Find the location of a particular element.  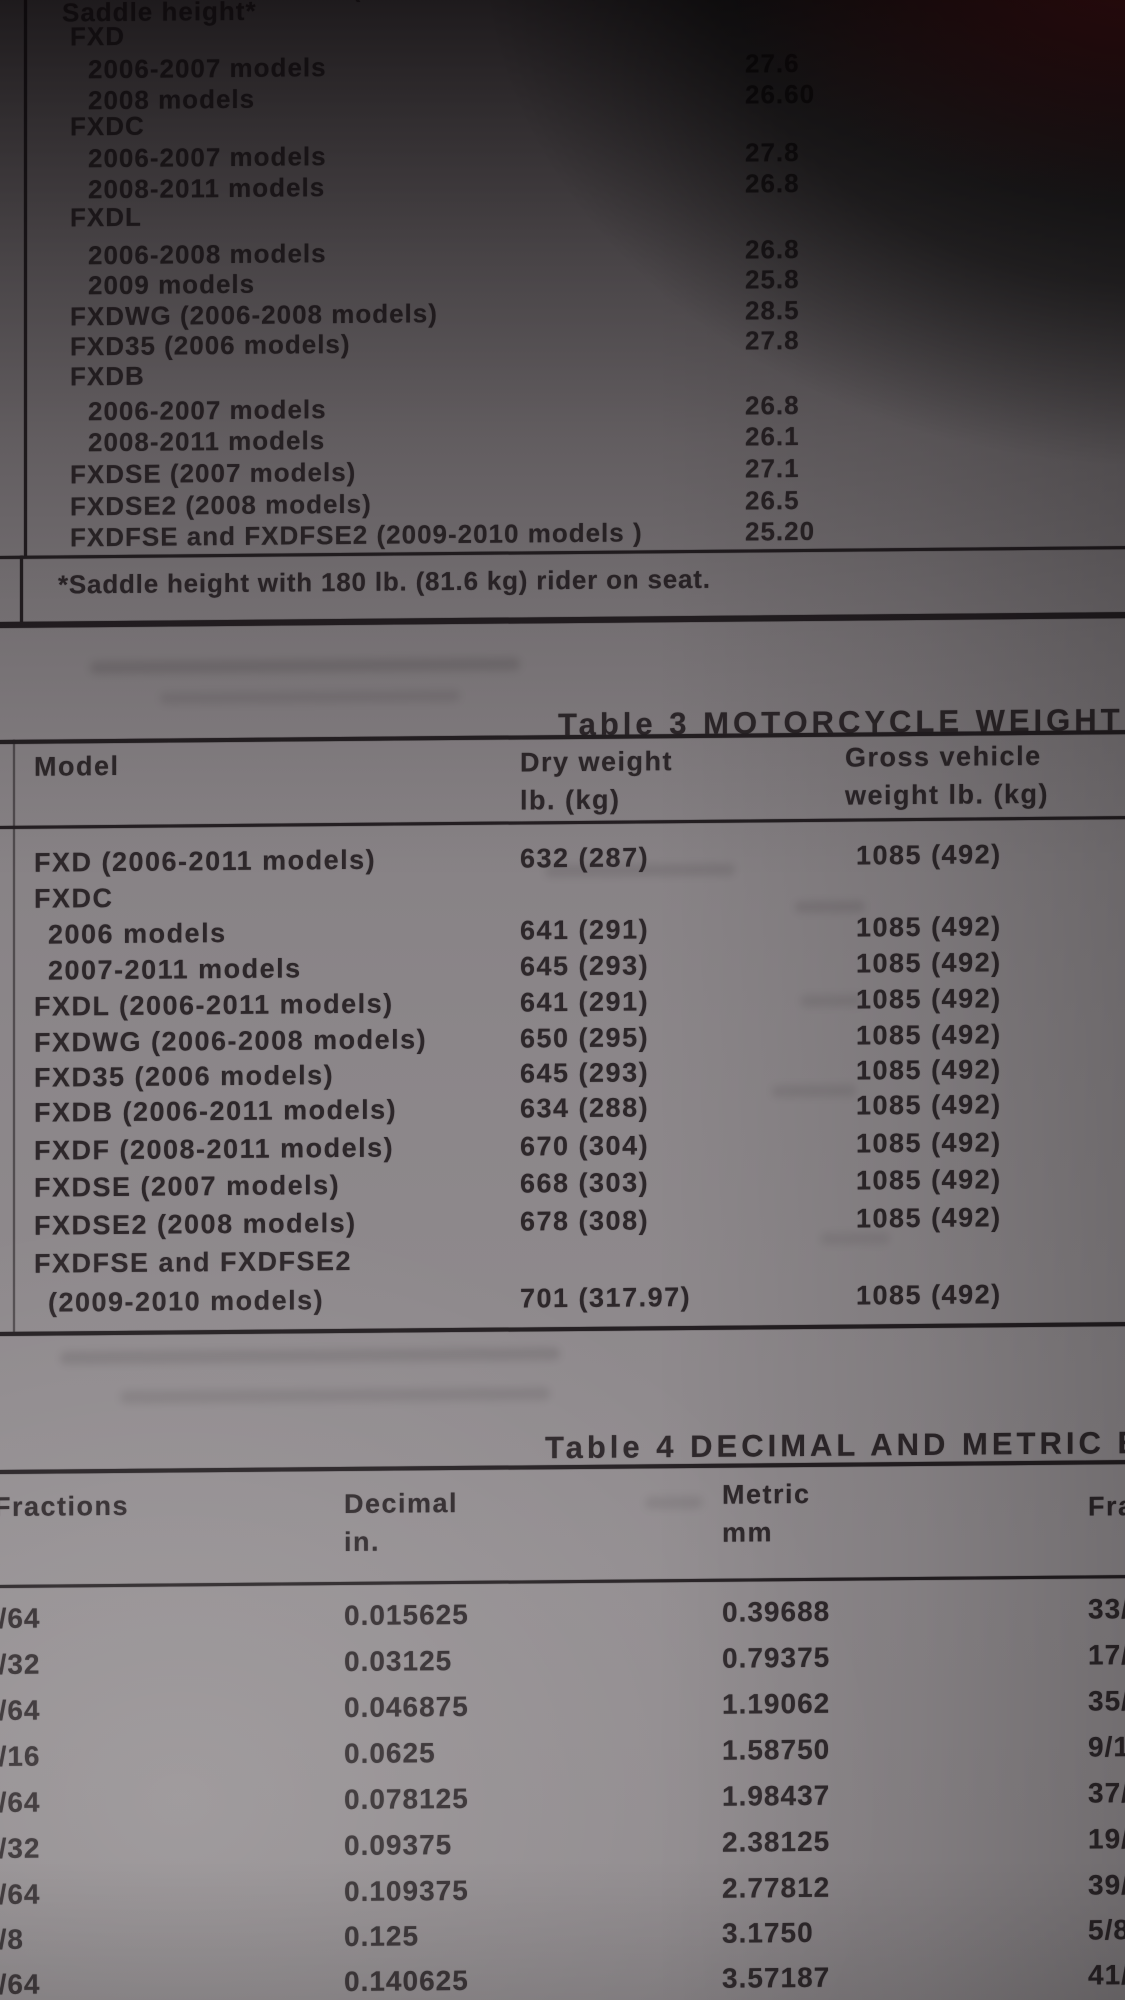

footnote-left-border is located at coordinates (21, 590).